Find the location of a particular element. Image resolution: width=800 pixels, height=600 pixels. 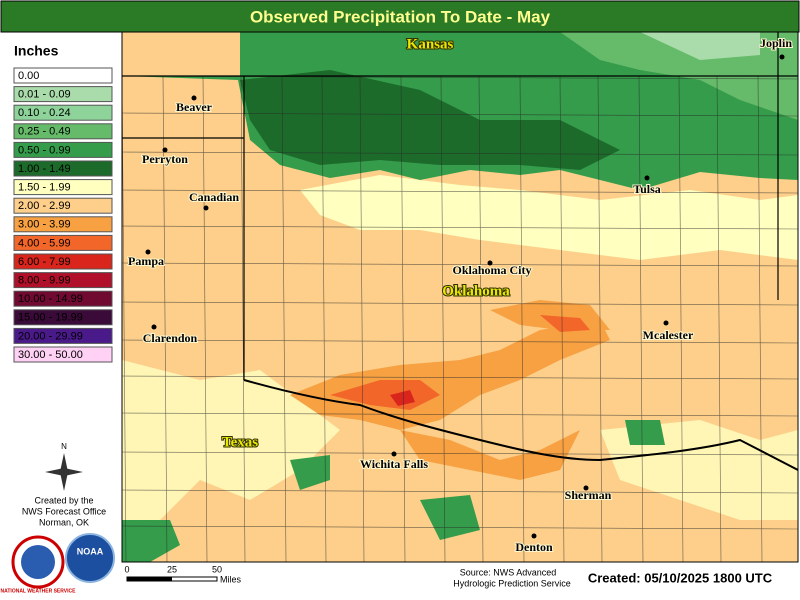

legend-label: 0.01 - 0.09 is located at coordinates (44, 95).